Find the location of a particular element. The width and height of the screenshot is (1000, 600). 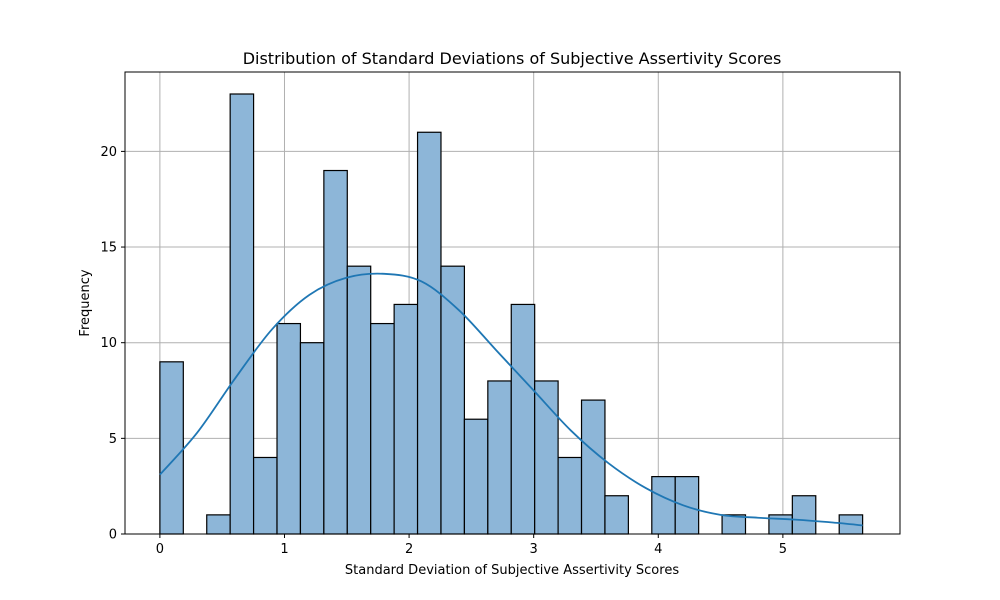

y-tick-label: 0 is located at coordinates (113, 535).